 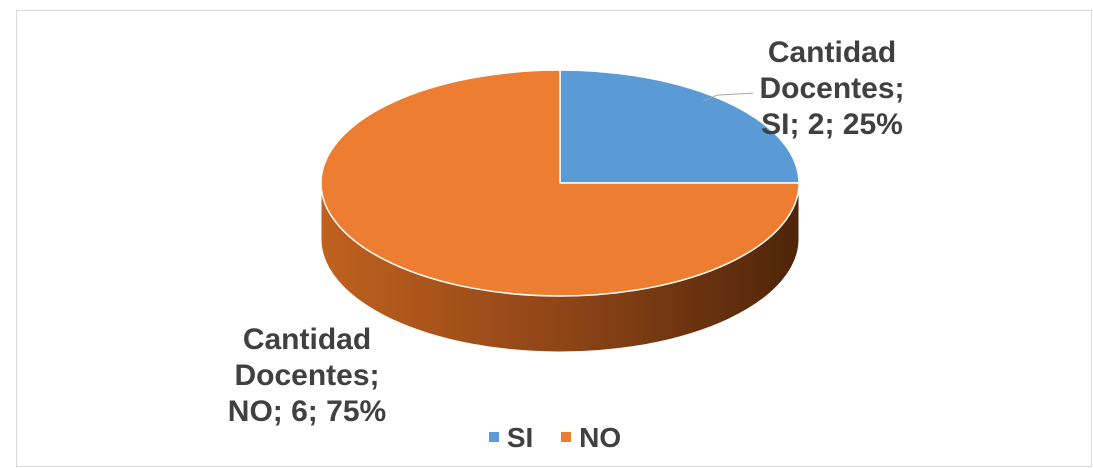 I want to click on legend-item-si: SI, so click(x=511, y=438).